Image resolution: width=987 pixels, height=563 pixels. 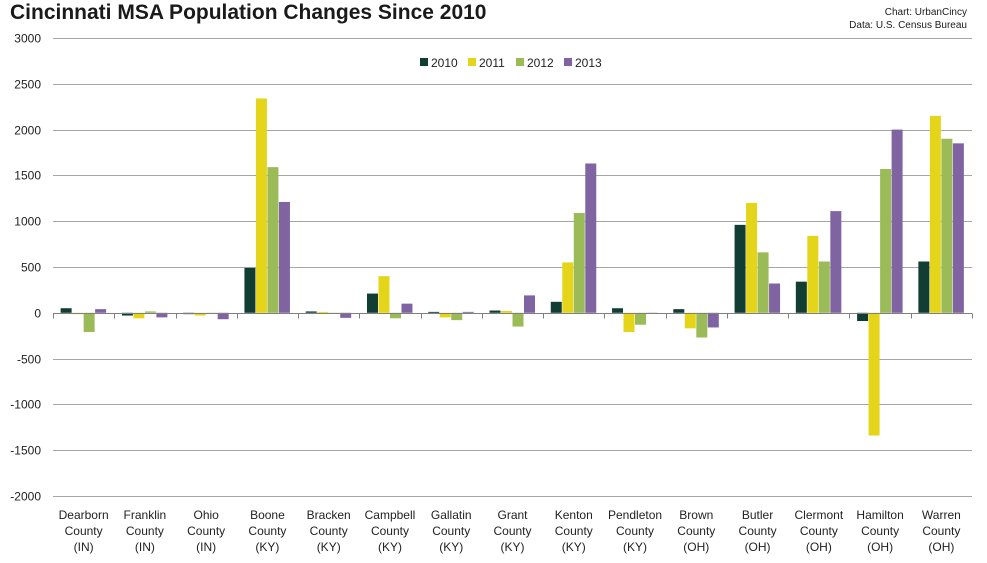 What do you see at coordinates (518, 319) in the screenshot?
I see `bar-2012-grant` at bounding box center [518, 319].